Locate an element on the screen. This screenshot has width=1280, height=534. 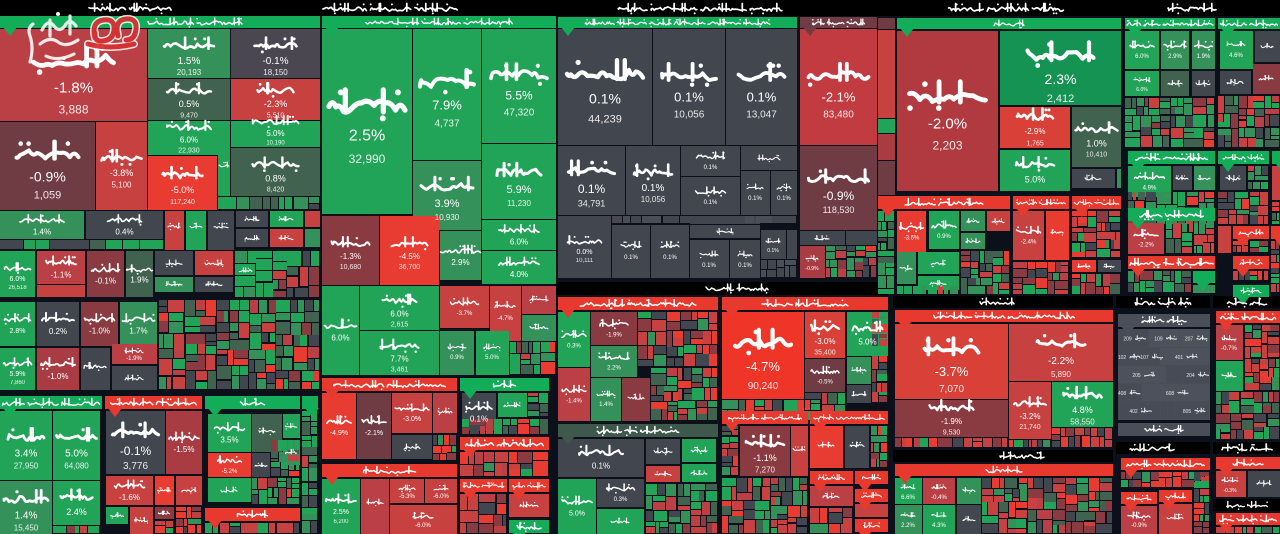
svg-text: 0.3% is located at coordinates (621, 500).